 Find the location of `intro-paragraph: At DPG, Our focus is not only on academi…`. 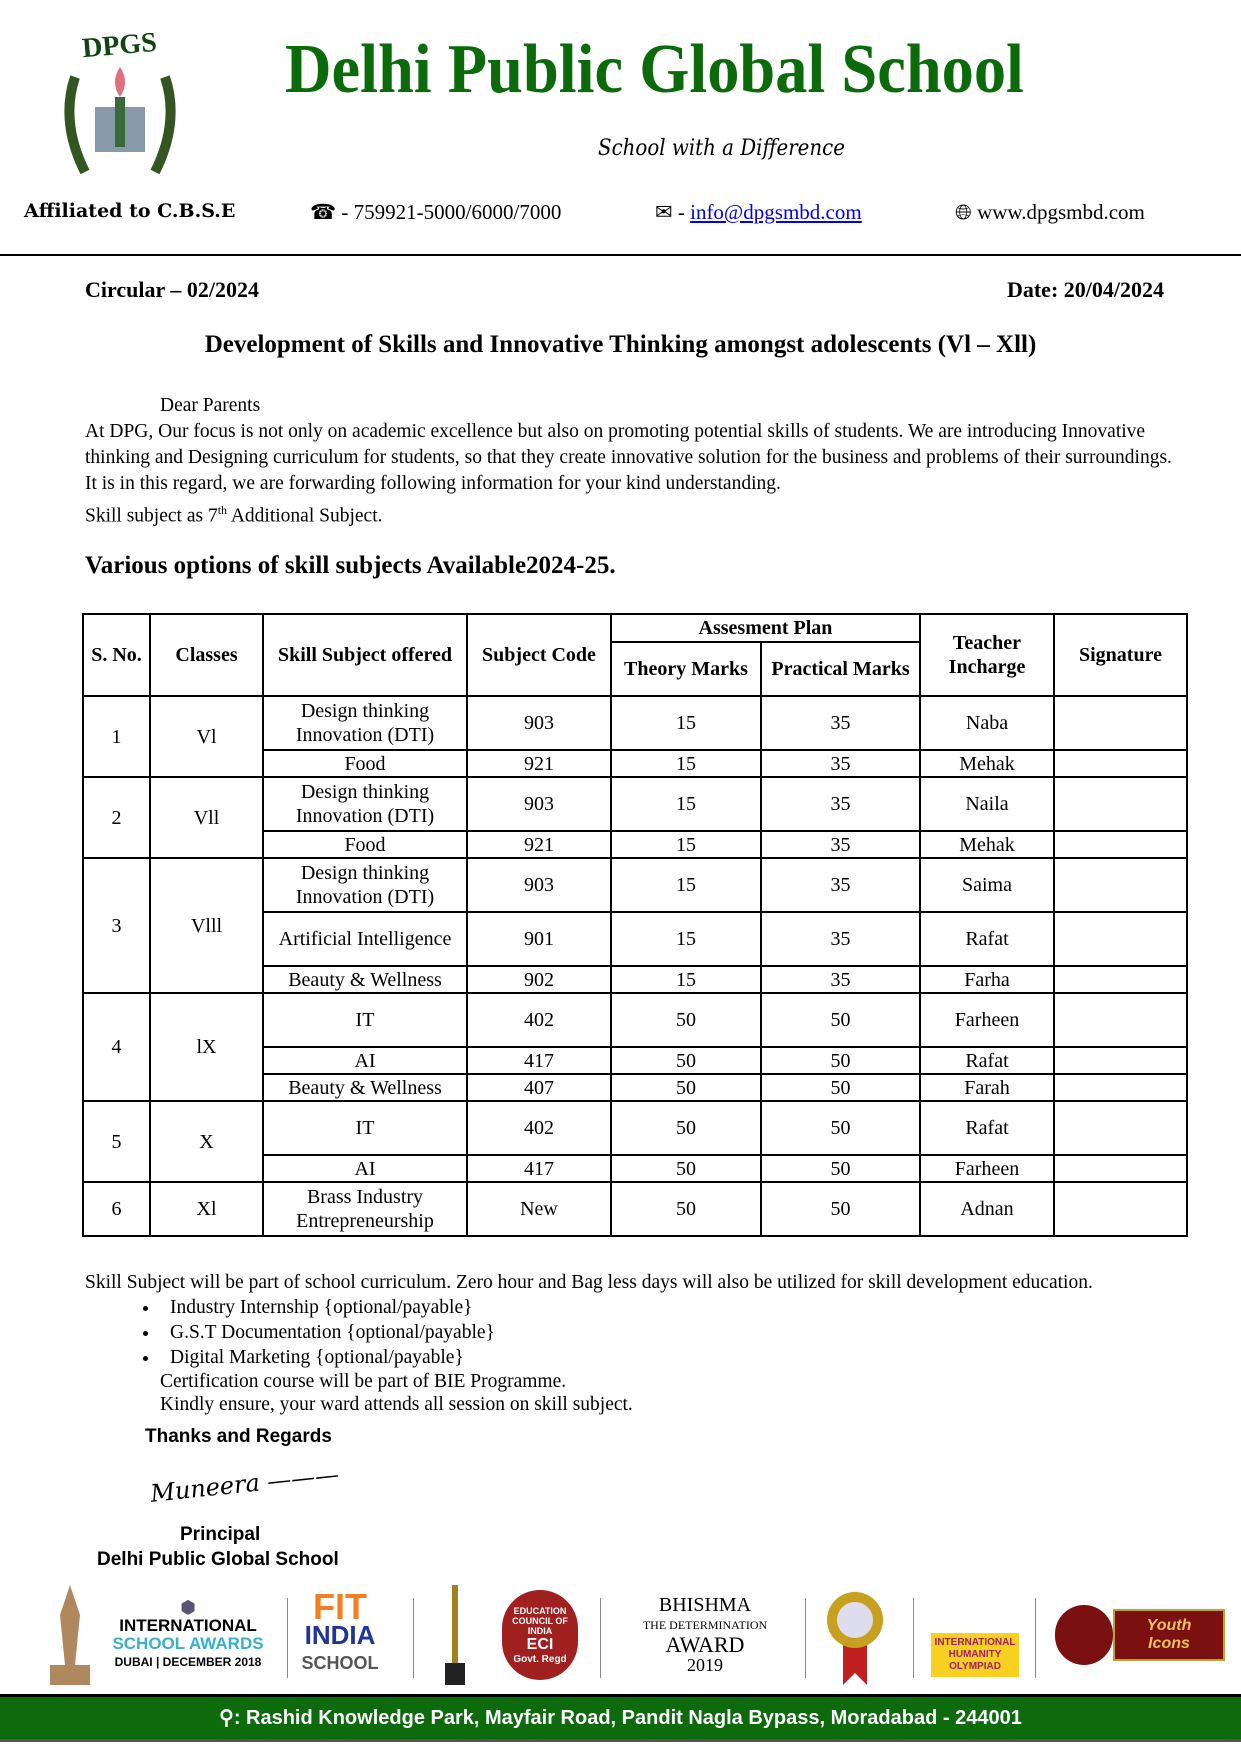

intro-paragraph: At DPG, Our focus is not only on academi… is located at coordinates (628, 457).